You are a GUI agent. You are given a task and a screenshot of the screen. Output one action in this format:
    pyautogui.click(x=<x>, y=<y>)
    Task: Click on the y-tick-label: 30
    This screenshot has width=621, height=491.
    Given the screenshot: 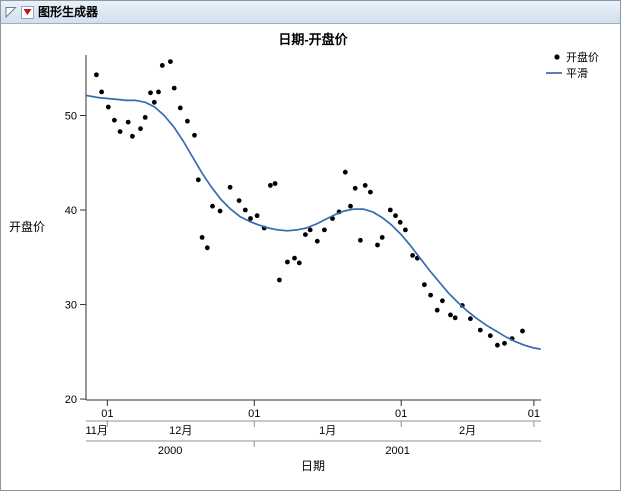 What is the action you would take?
    pyautogui.click(x=71, y=306)
    